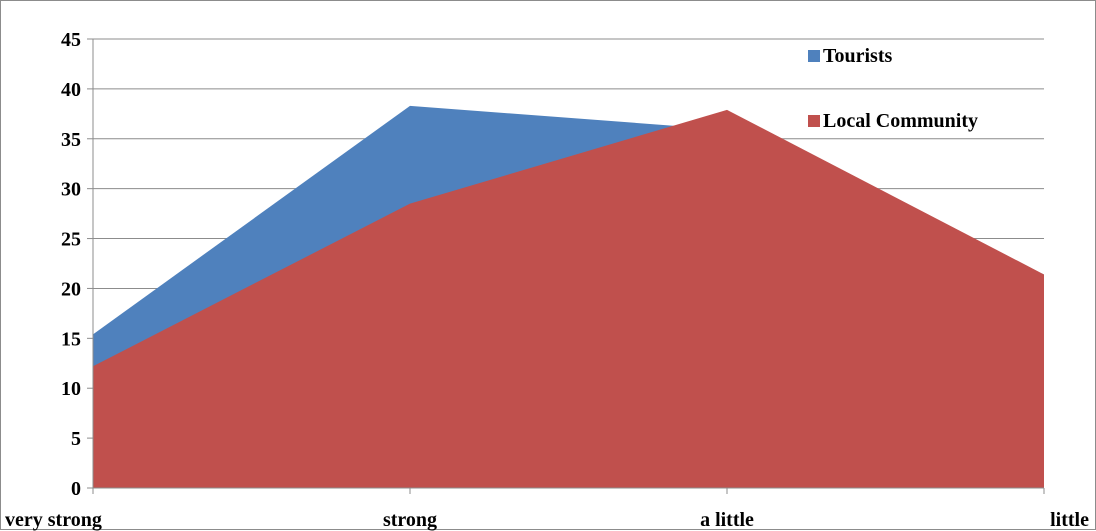 This screenshot has width=1096, height=531. I want to click on legend: Tourists Local Community, so click(893, 88).